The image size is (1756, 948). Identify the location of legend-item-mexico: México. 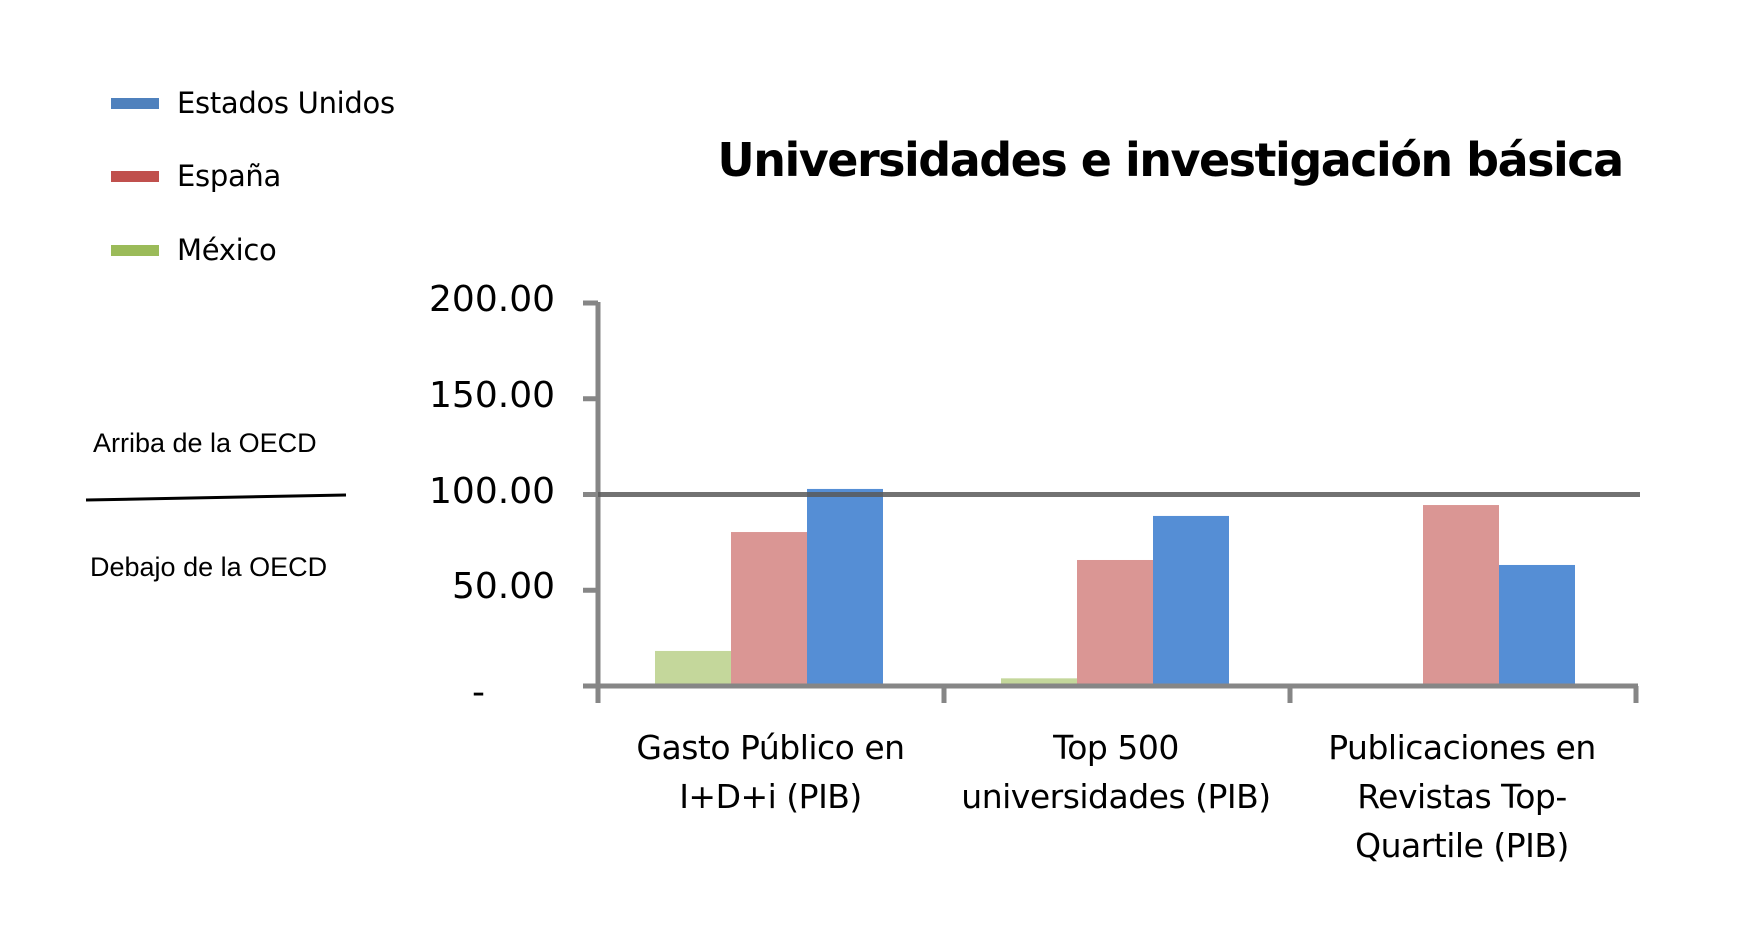
(194, 250).